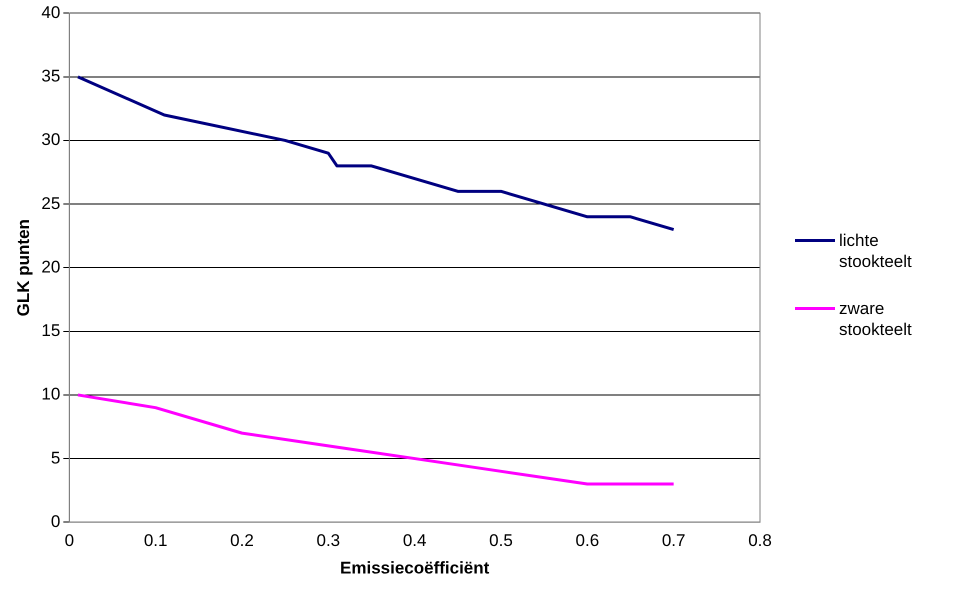  I want to click on x-axis-title: Emissiecoëfficiënt, so click(415, 568).